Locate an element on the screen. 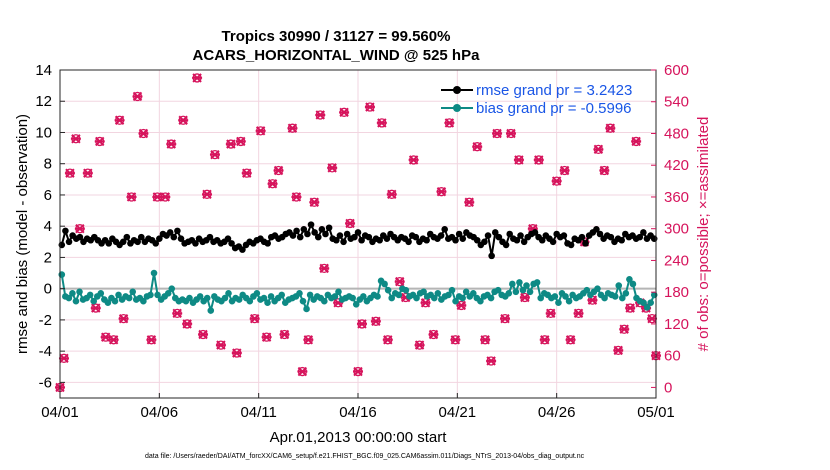 This screenshot has height=470, width=830. y-left-label: rmse and bias (model - observation) is located at coordinates (22, 234).